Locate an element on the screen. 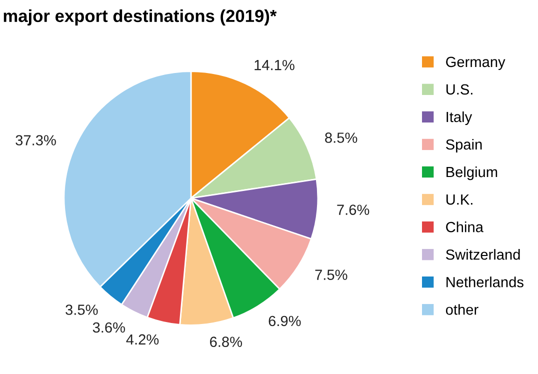  legend-label: other is located at coordinates (462, 309).